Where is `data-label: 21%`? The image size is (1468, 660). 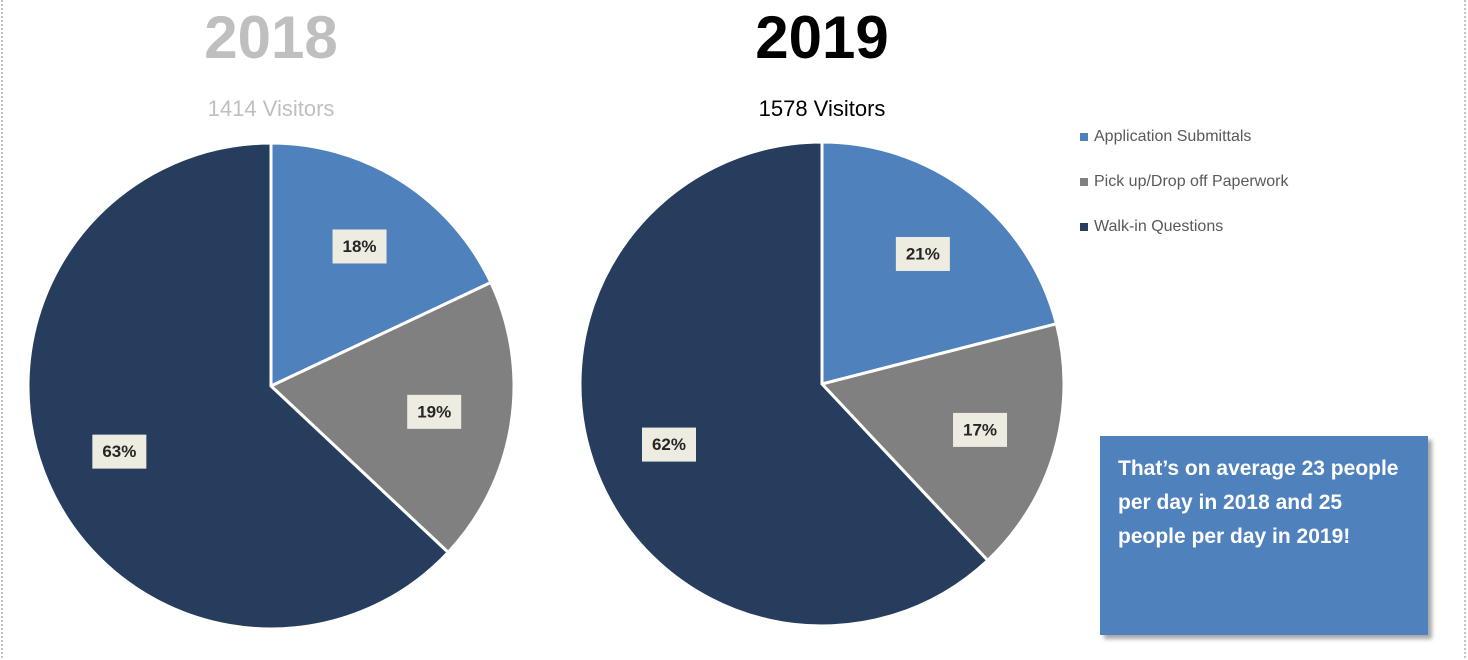
data-label: 21% is located at coordinates (923, 253).